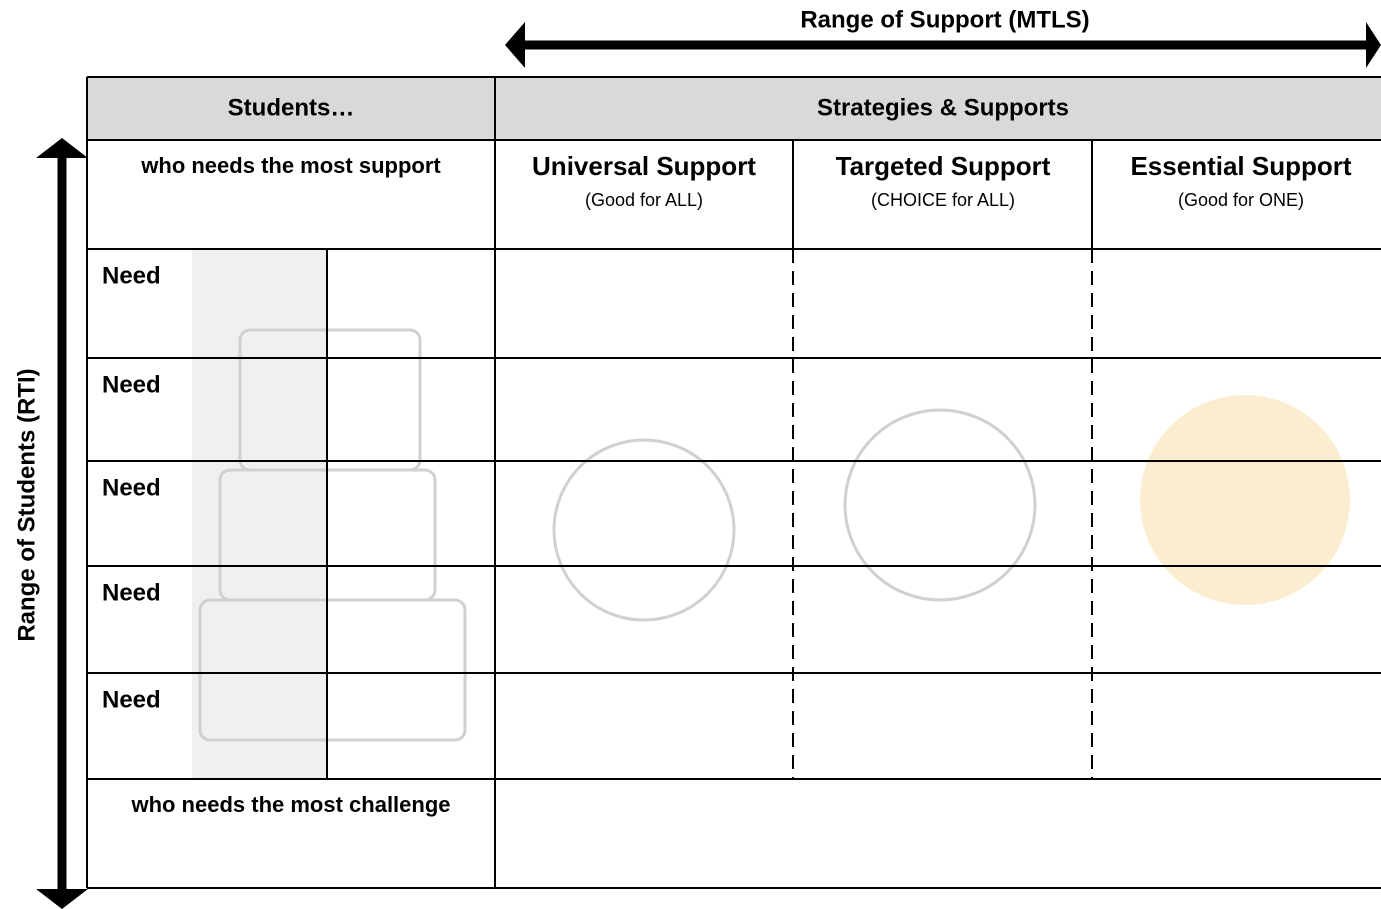  I want to click on vertical-arrow, so click(62, 523).